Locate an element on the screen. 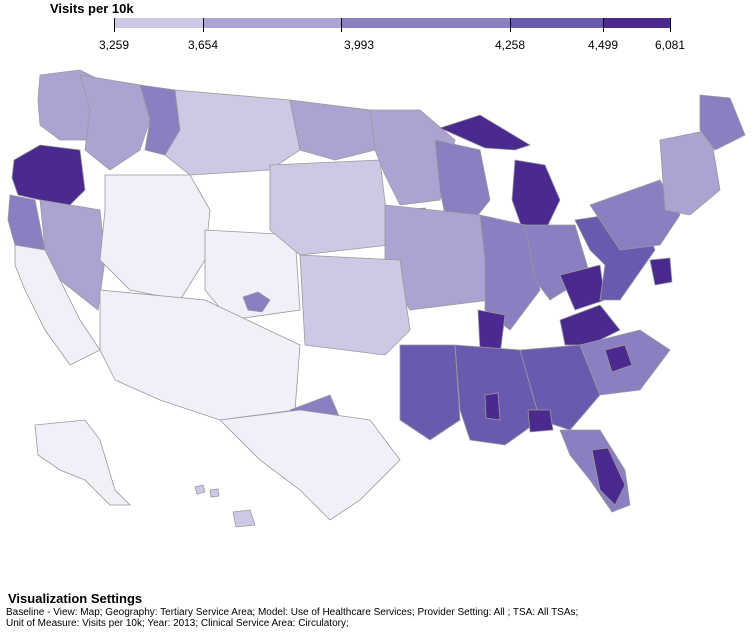 This screenshot has height=639, width=754. settings-title: Visualization Settings is located at coordinates (75, 598).